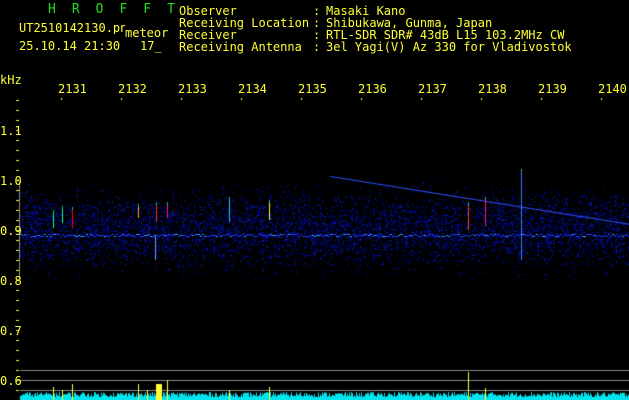 This screenshot has height=400, width=629. What do you see at coordinates (244, 23) in the screenshot?
I see `location-label: Receiving Location` at bounding box center [244, 23].